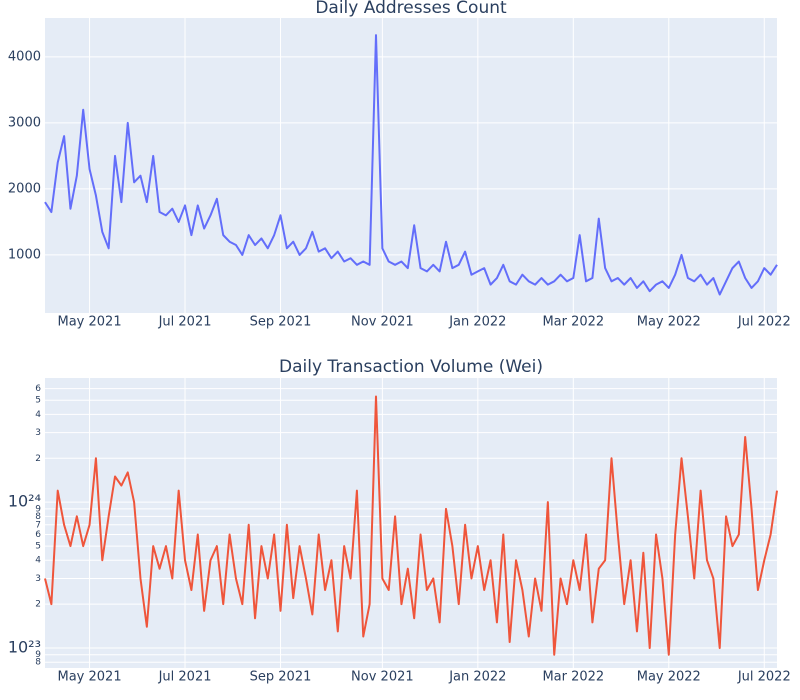 Image resolution: width=800 pixels, height=700 pixels. I want to click on y-tick-label: 3000, so click(24, 122).